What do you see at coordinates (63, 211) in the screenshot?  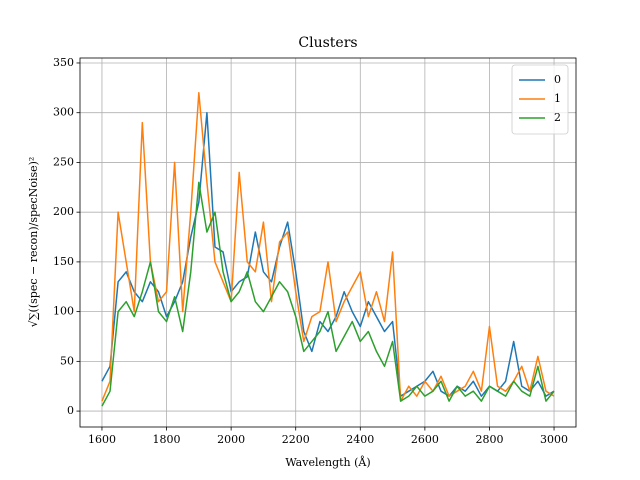 I see `y-tick-label: 200` at bounding box center [63, 211].